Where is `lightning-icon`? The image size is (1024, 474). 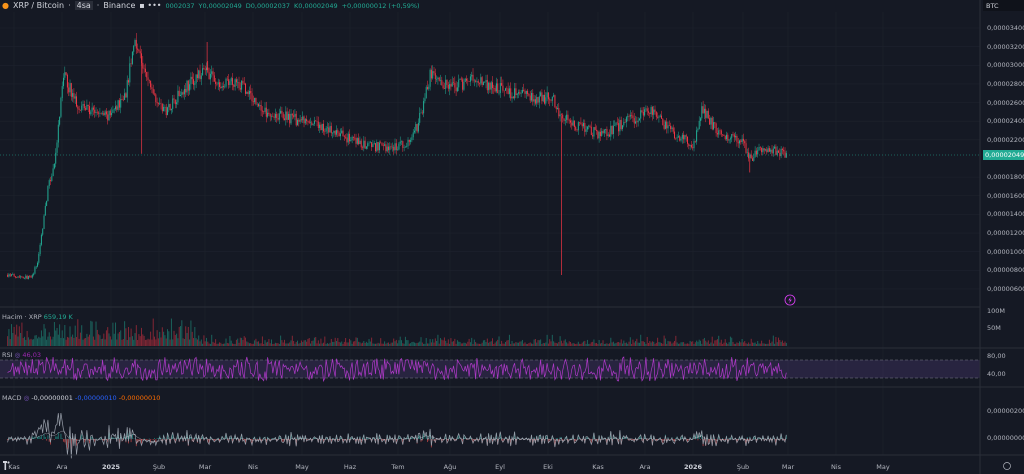
lightning-icon is located at coordinates (790, 300).